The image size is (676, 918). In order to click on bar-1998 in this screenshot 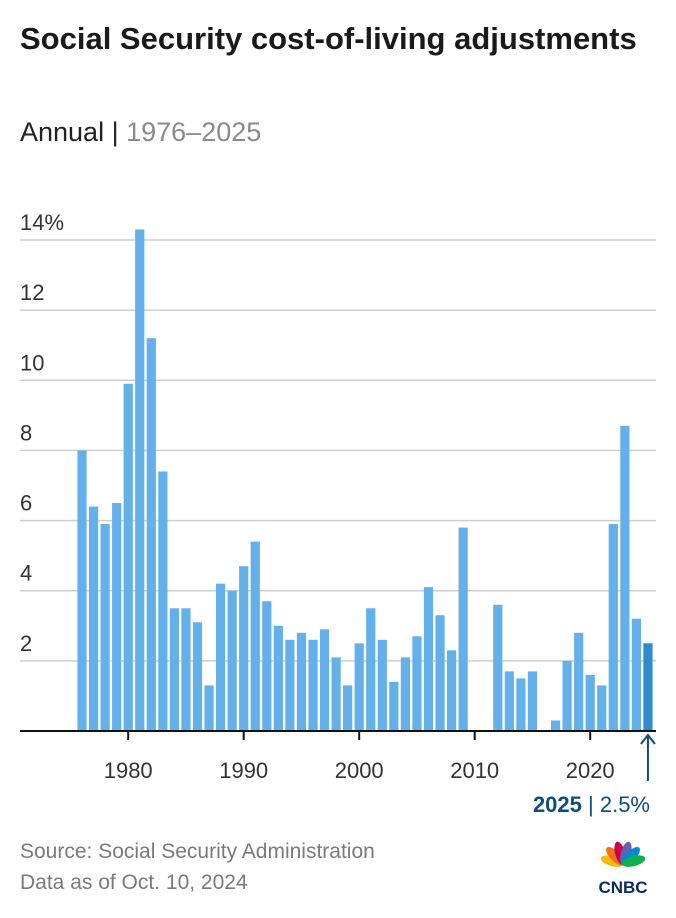, I will do `click(336, 694)`.